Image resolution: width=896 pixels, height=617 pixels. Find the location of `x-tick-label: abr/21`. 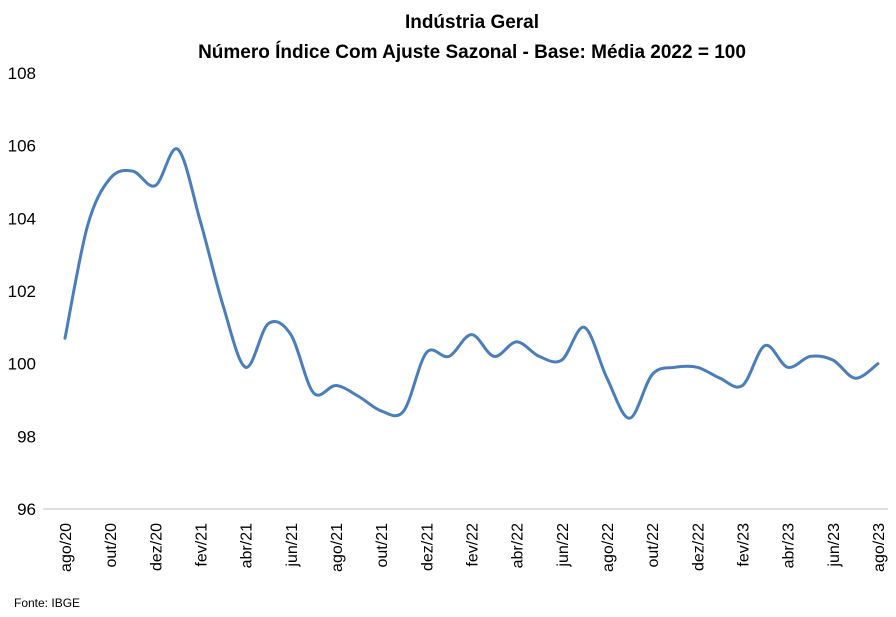

x-tick-label: abr/21 is located at coordinates (247, 545).